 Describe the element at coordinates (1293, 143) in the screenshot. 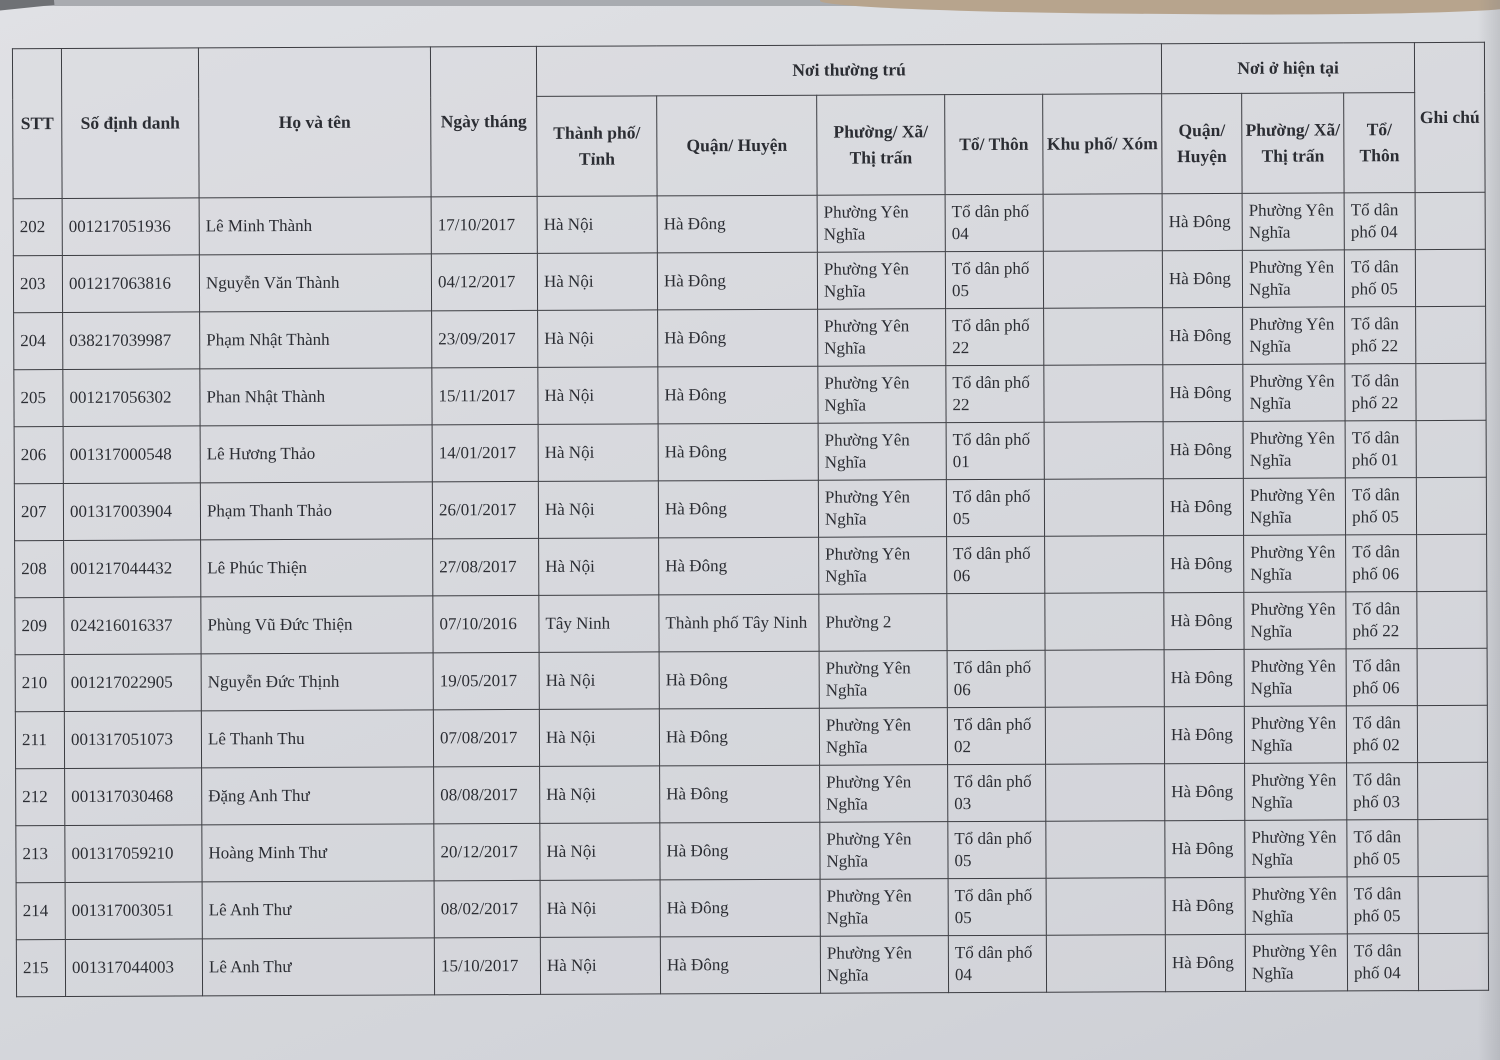

I see `col-header-cur-ward: Phường/ Xã/ Thị trấn` at that location.